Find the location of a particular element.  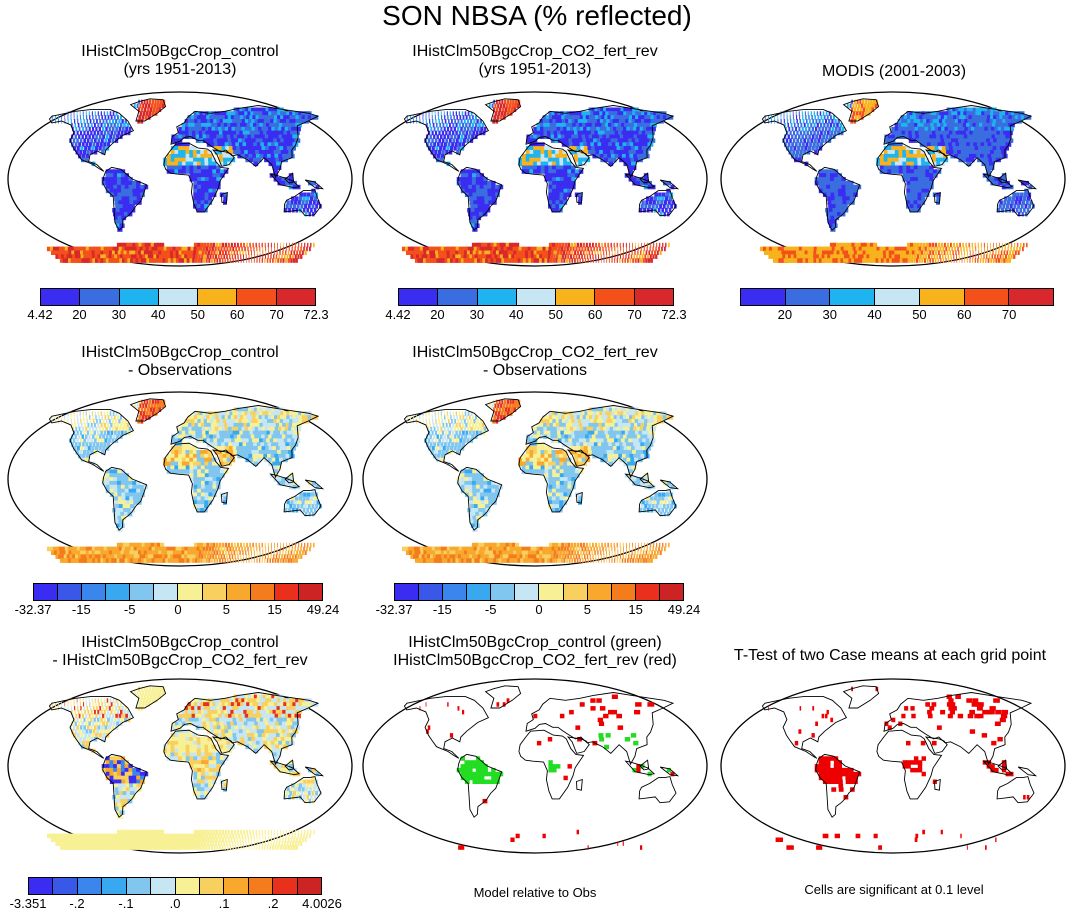

map-control-minus-co2 is located at coordinates (180, 766).